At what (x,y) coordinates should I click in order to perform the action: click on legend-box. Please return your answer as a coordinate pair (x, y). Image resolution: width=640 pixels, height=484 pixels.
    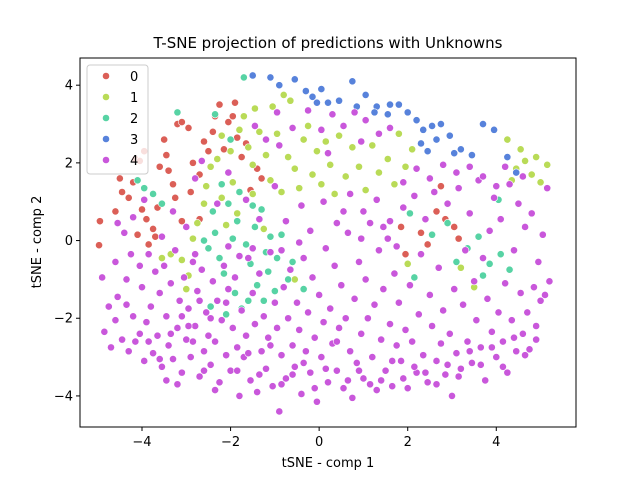
    Looking at the image, I should click on (117, 119).